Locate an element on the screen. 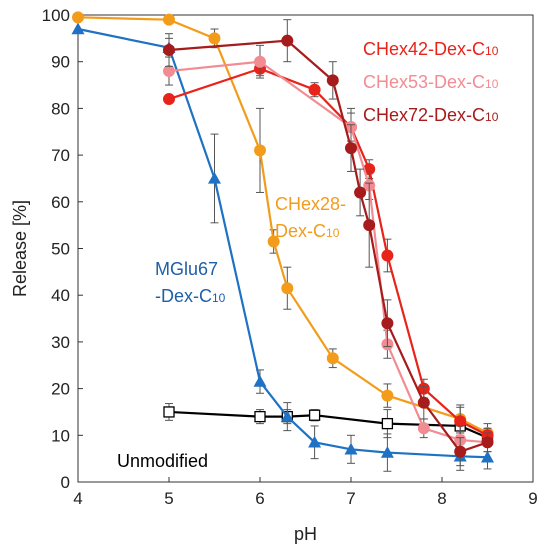 The width and height of the screenshot is (544, 550). annotation-chex28b: Dex-C10 is located at coordinates (307, 231).